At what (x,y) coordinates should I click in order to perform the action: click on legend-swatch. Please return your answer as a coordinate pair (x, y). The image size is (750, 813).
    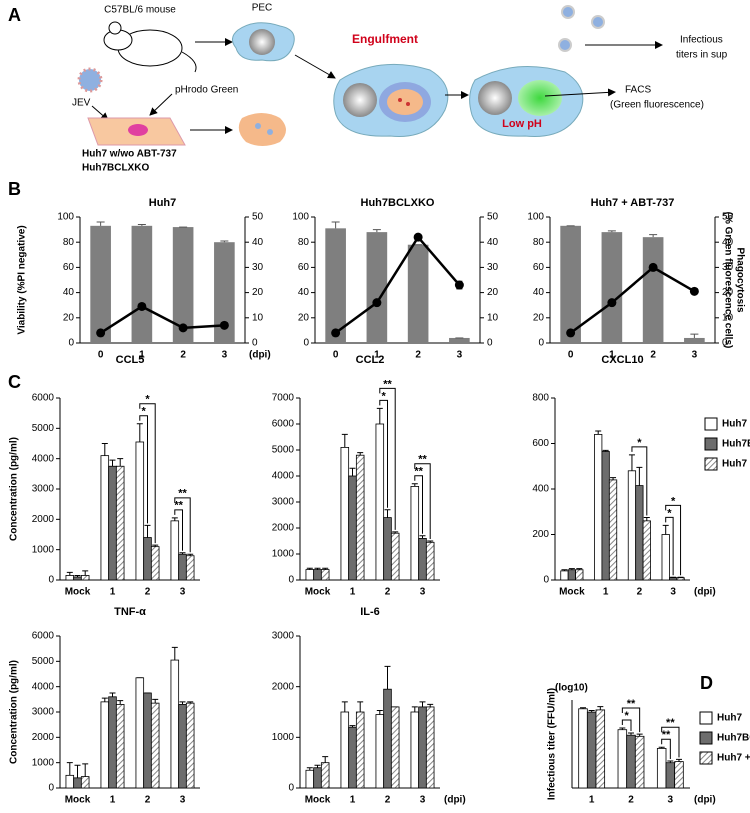
    Looking at the image, I should click on (706, 718).